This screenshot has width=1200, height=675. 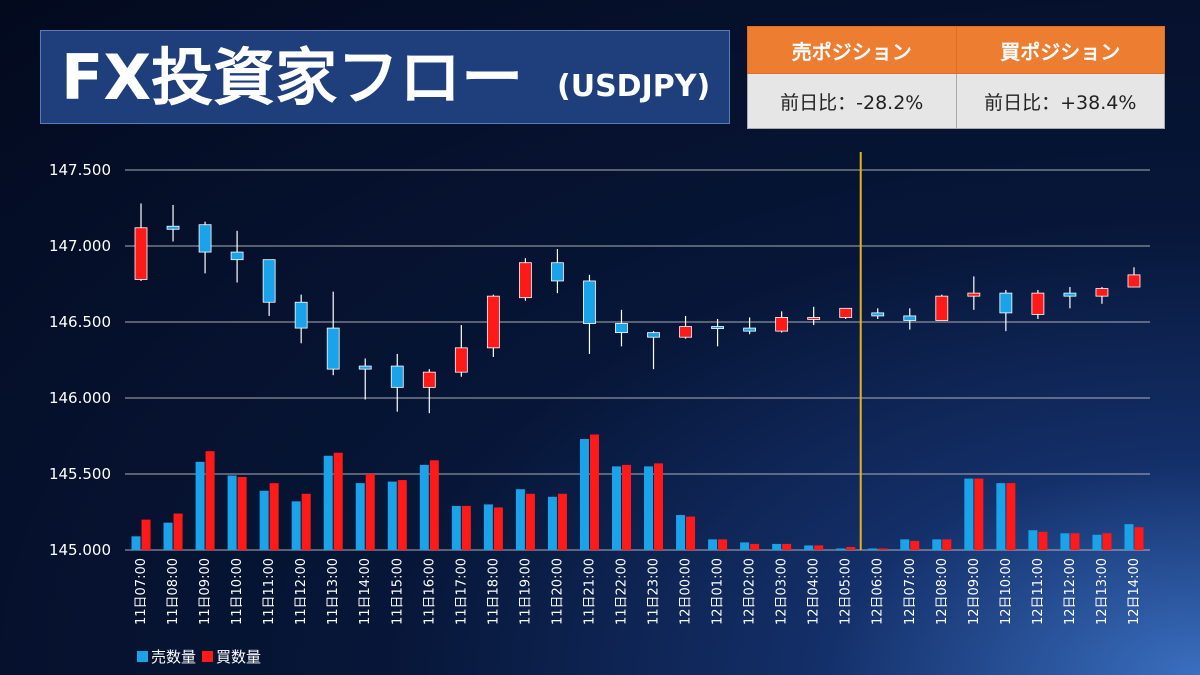 I want to click on x-tick-label: 12日00:00, so click(x=686, y=591).